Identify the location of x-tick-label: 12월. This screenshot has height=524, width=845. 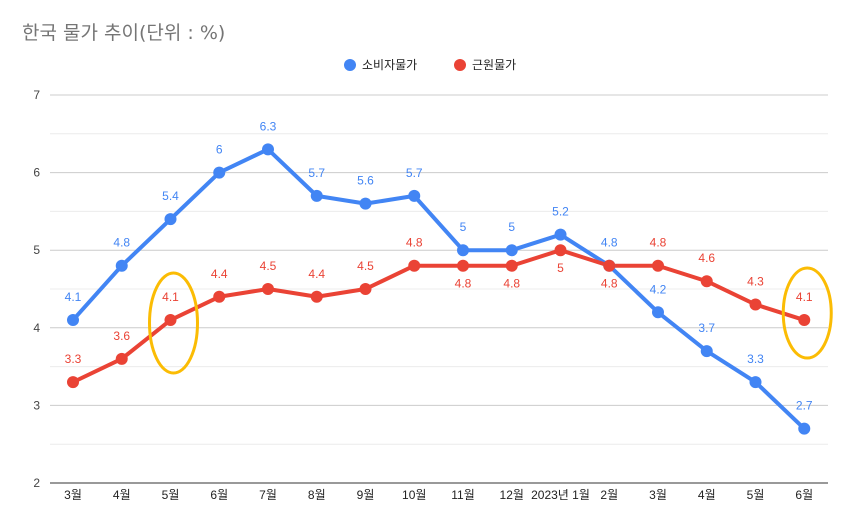
(512, 495).